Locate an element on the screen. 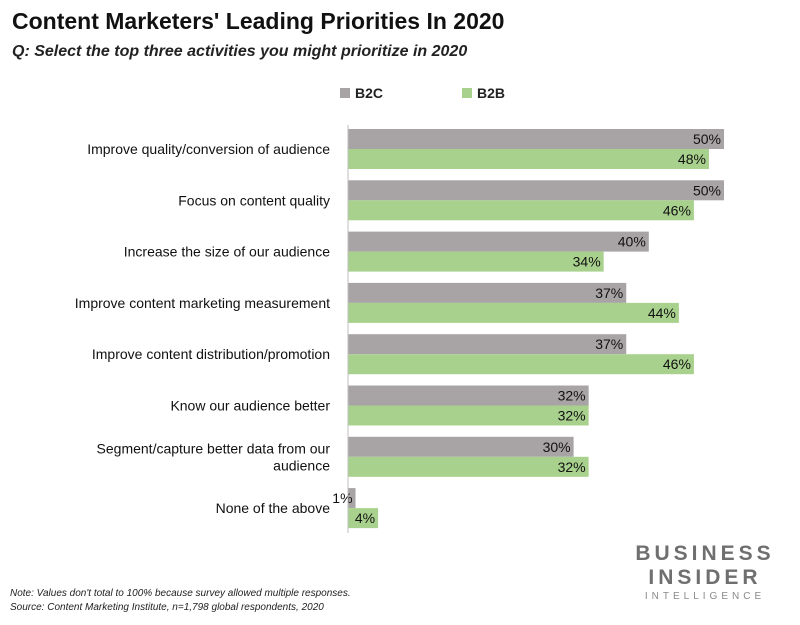 The height and width of the screenshot is (625, 800). category-label-7-line-1: Segment/capture better data from our is located at coordinates (214, 448).